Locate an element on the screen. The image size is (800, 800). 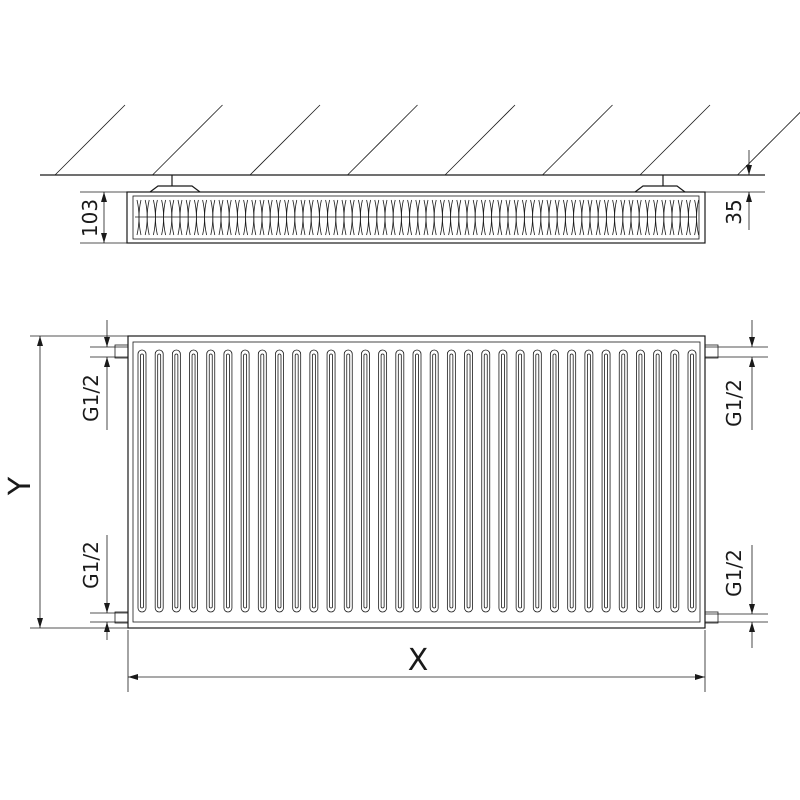
pipe-stub-bottom-left is located at coordinates (121, 617).